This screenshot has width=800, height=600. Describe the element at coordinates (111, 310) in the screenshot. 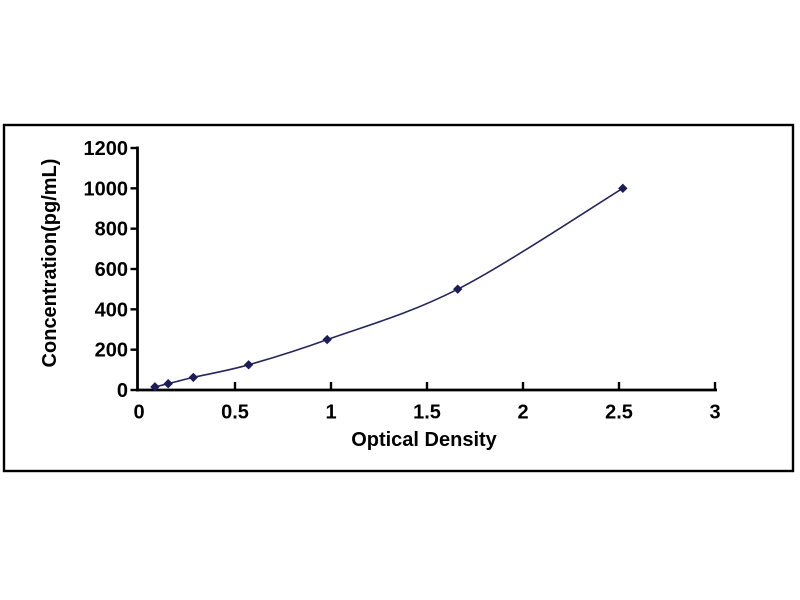

I see `y-tick-label: 400` at that location.